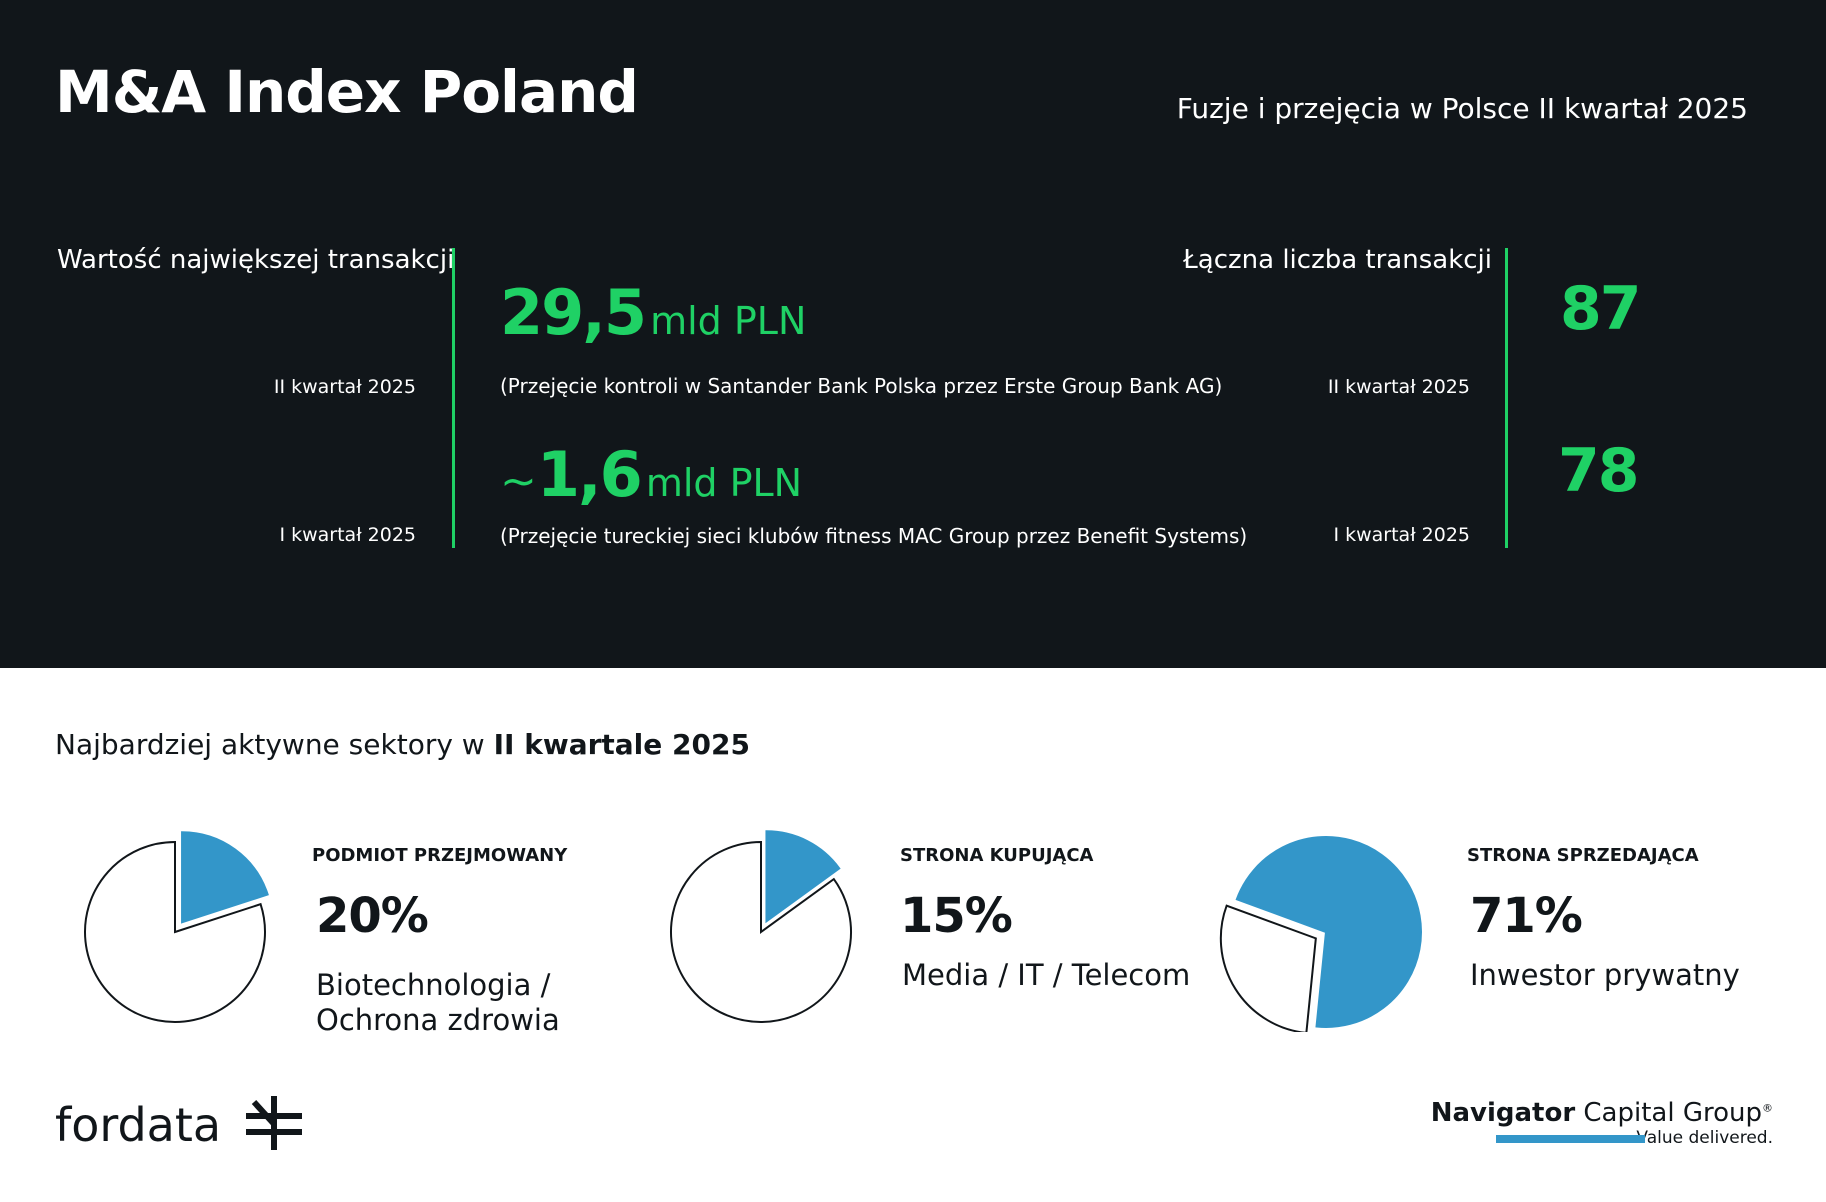 The image size is (1826, 1202). Describe the element at coordinates (347, 535) in the screenshot. I see `deal-quarter-q1: I kwartał 2025` at that location.